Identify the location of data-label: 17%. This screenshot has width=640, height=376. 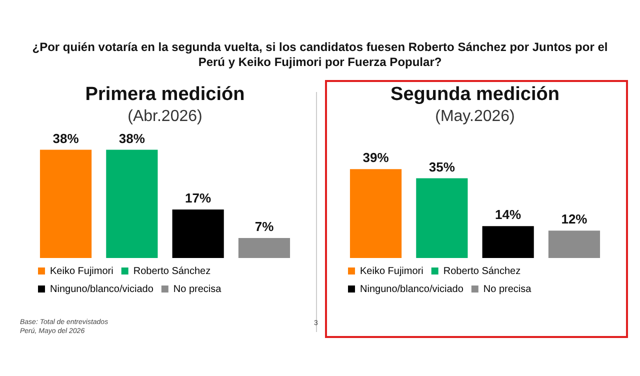
(198, 198).